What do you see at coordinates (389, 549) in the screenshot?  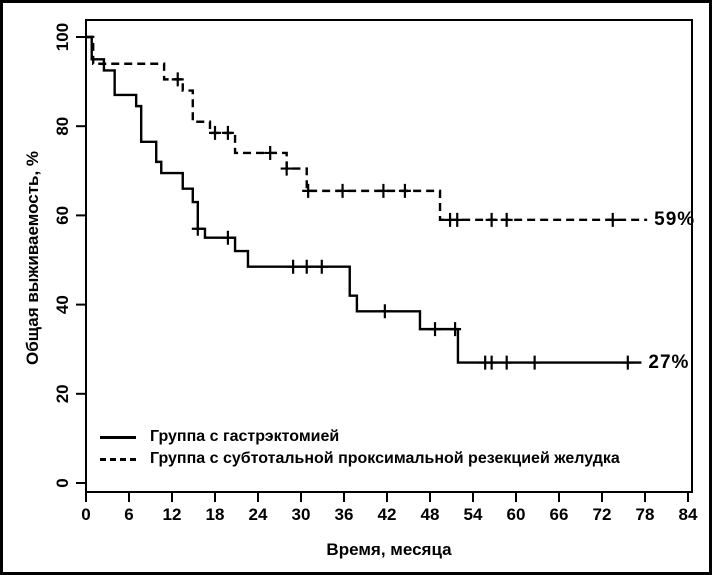 I see `x-axis-label: Время, месяца` at bounding box center [389, 549].